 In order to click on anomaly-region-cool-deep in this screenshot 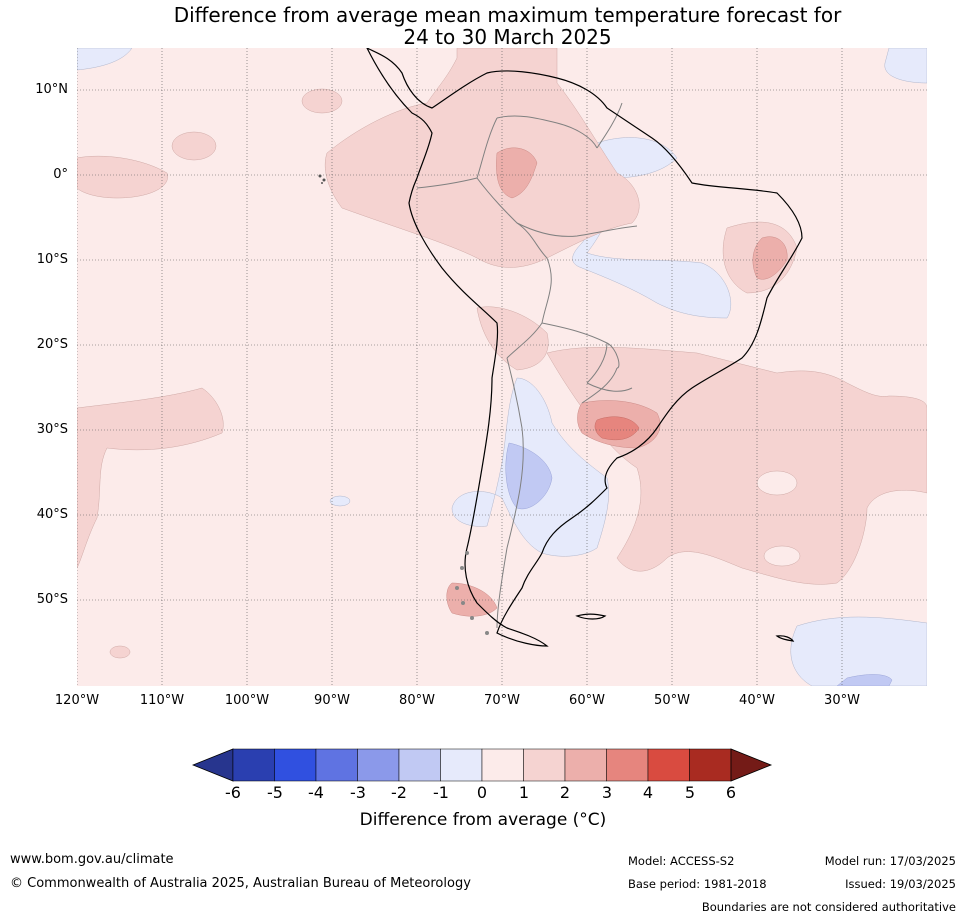, I will do `click(864, 680)`.